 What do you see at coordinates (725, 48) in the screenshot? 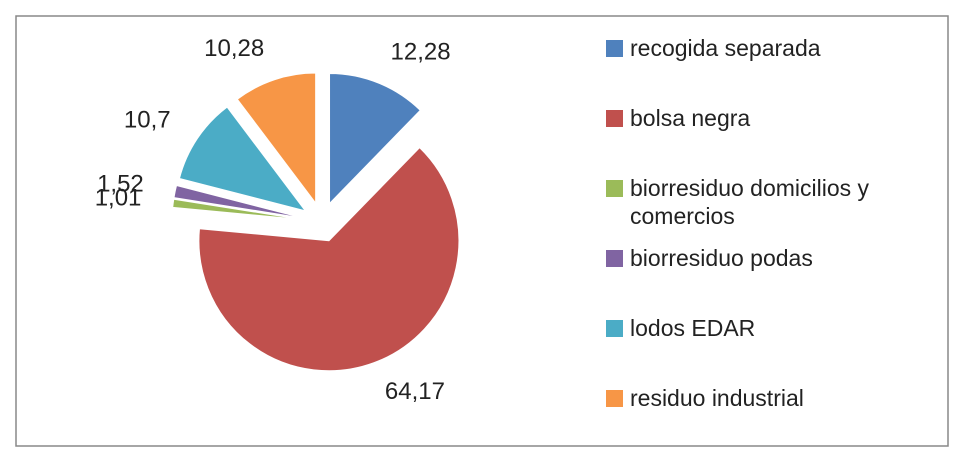
I see `legend-label: recogida separada` at bounding box center [725, 48].